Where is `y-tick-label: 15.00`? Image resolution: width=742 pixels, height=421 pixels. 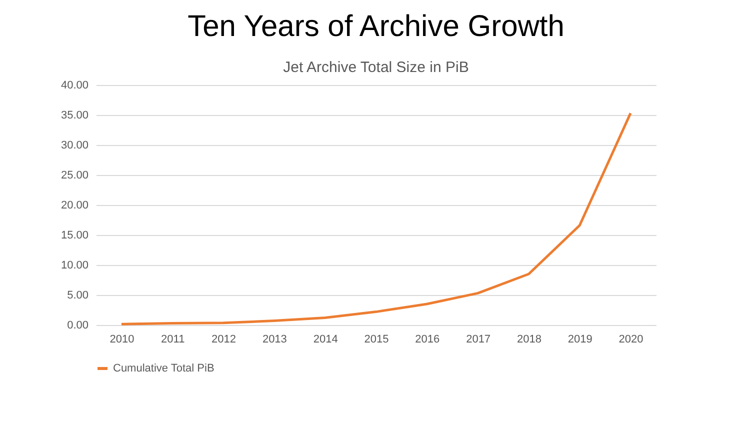
y-tick-label: 15.00 is located at coordinates (74, 236).